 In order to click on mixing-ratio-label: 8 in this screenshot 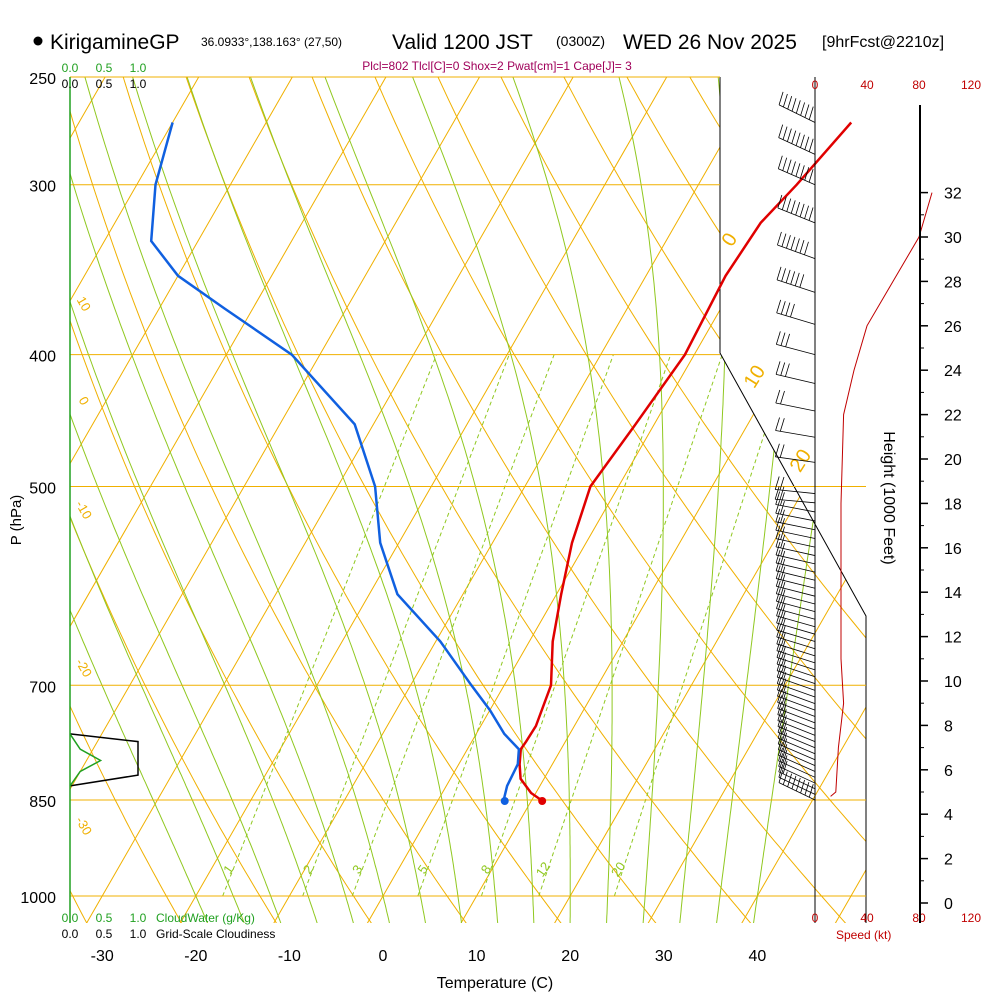, I will do `click(486, 869)`.